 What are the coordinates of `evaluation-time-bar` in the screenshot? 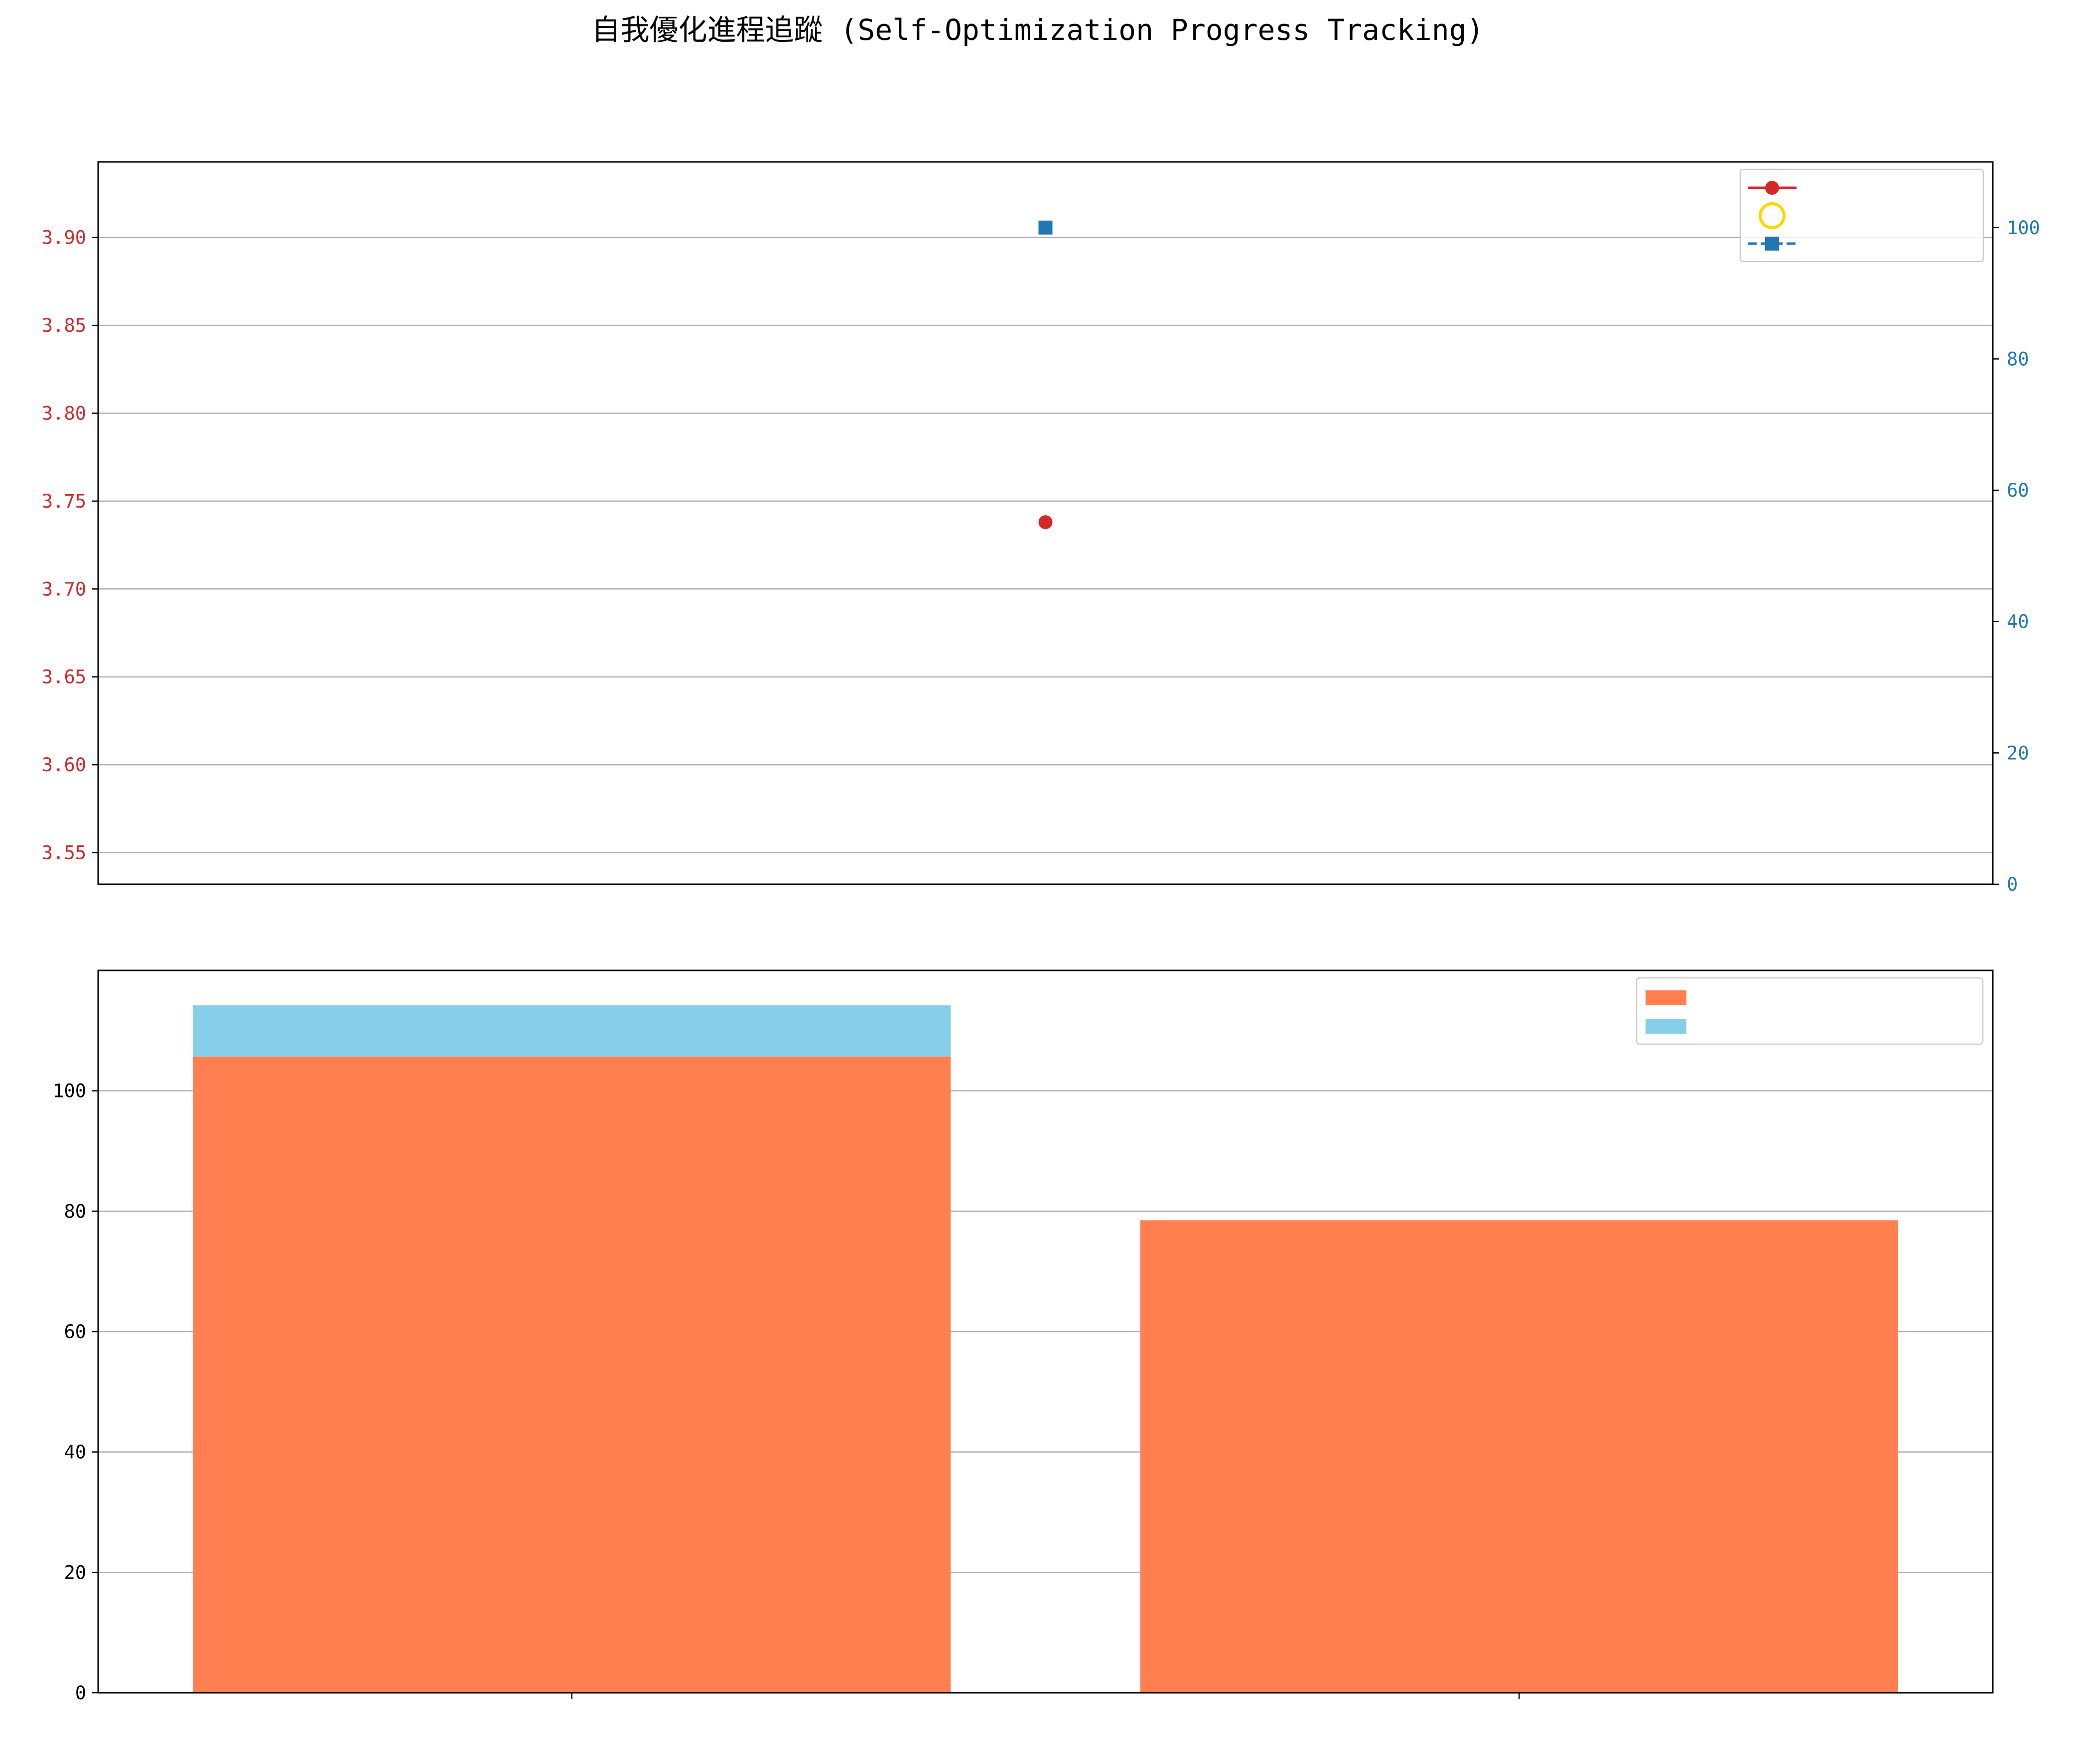 It's located at (572, 1031).